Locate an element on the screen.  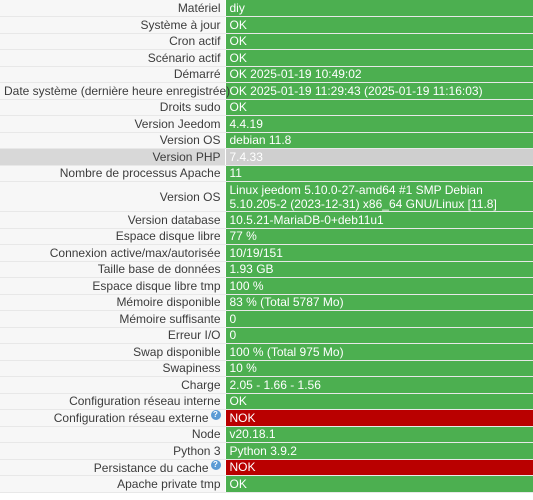
row-swap-disponible: Swap disponible 100 % (Total 975 Mo) is located at coordinates (266, 352).